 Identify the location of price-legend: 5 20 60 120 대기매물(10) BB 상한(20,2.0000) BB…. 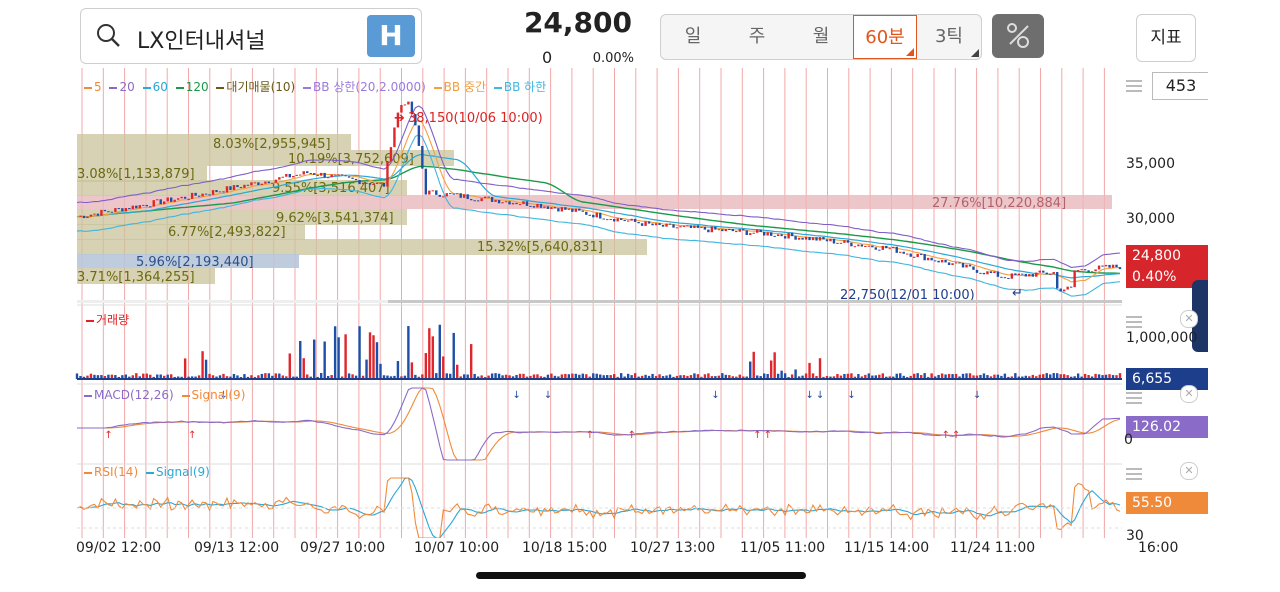
(317, 86).